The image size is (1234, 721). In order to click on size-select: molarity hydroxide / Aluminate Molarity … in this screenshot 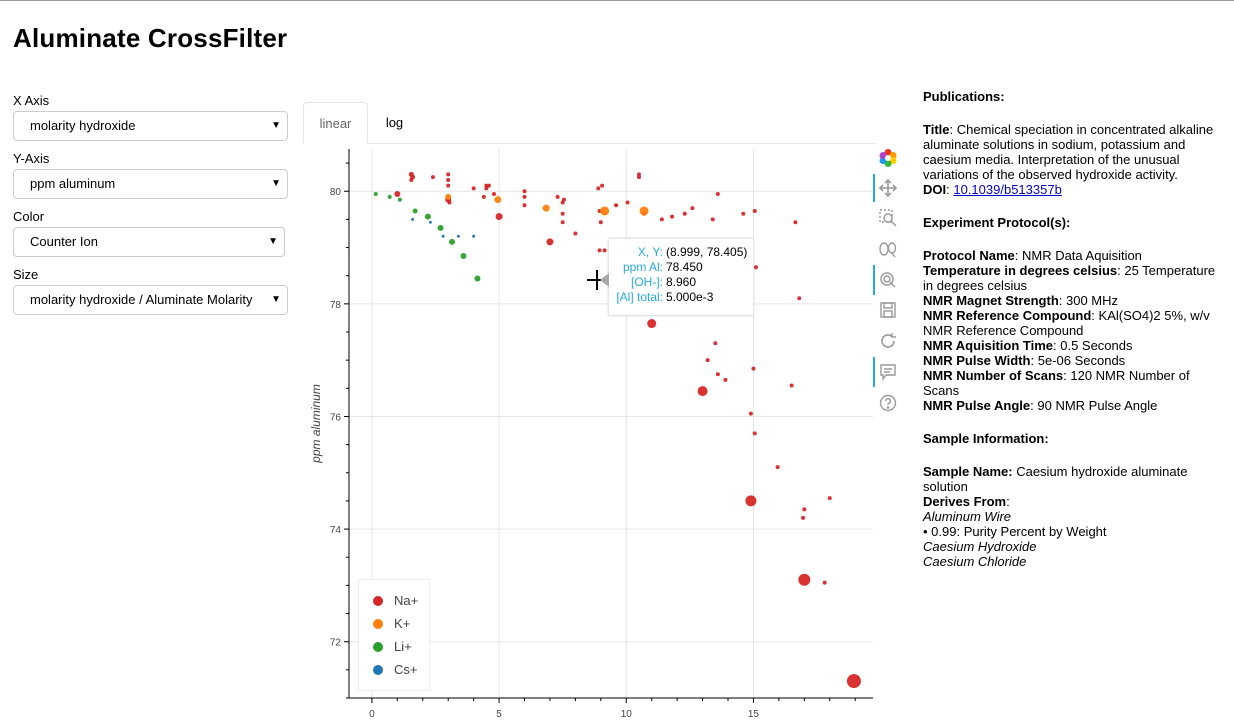, I will do `click(150, 300)`.